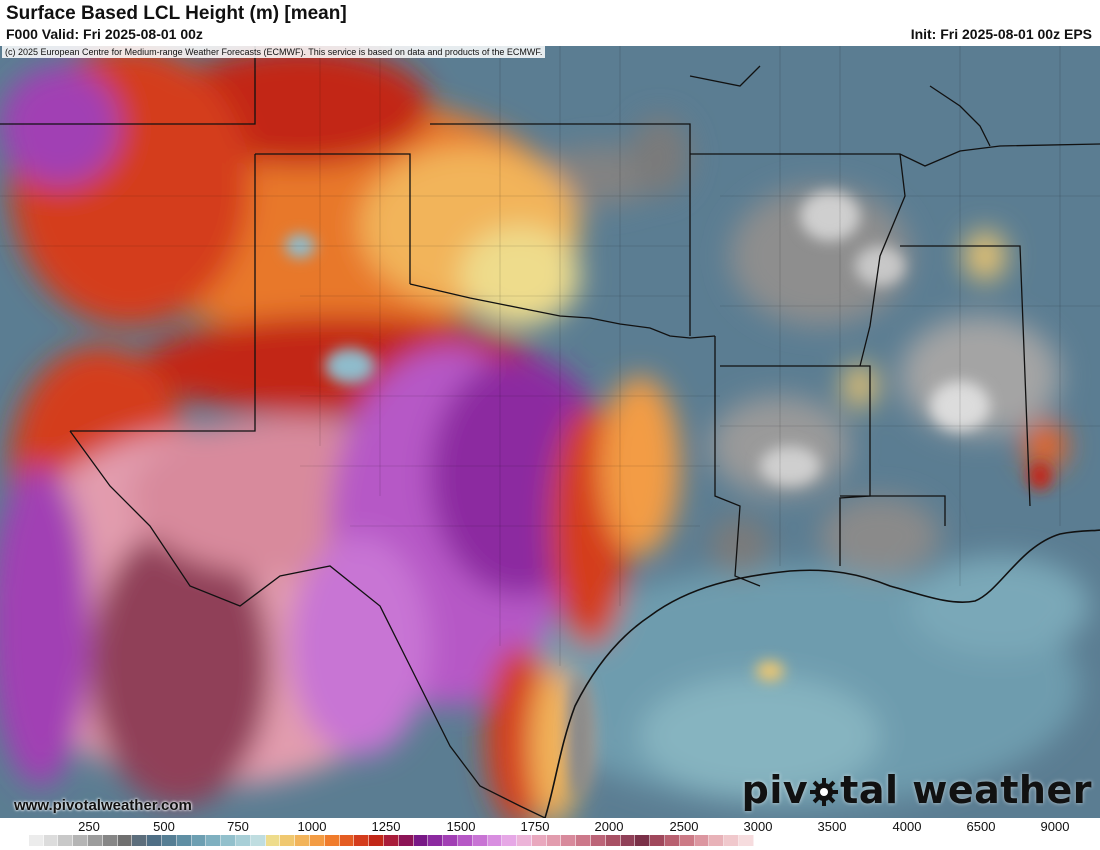 This screenshot has width=1100, height=850. What do you see at coordinates (775, 790) in the screenshot?
I see `logo-text-left: piv` at bounding box center [775, 790].